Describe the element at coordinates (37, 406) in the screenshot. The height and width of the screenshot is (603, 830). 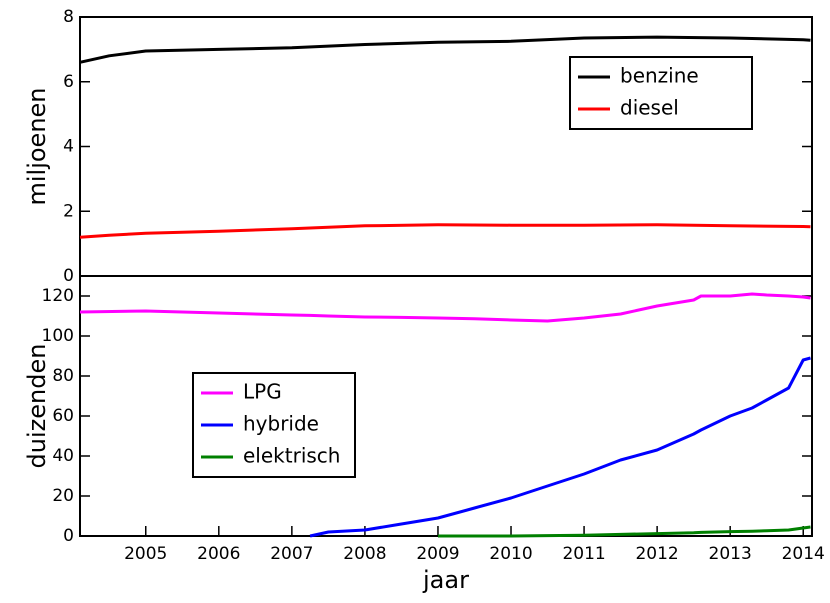
I see `y-axis-label: duizenden` at that location.